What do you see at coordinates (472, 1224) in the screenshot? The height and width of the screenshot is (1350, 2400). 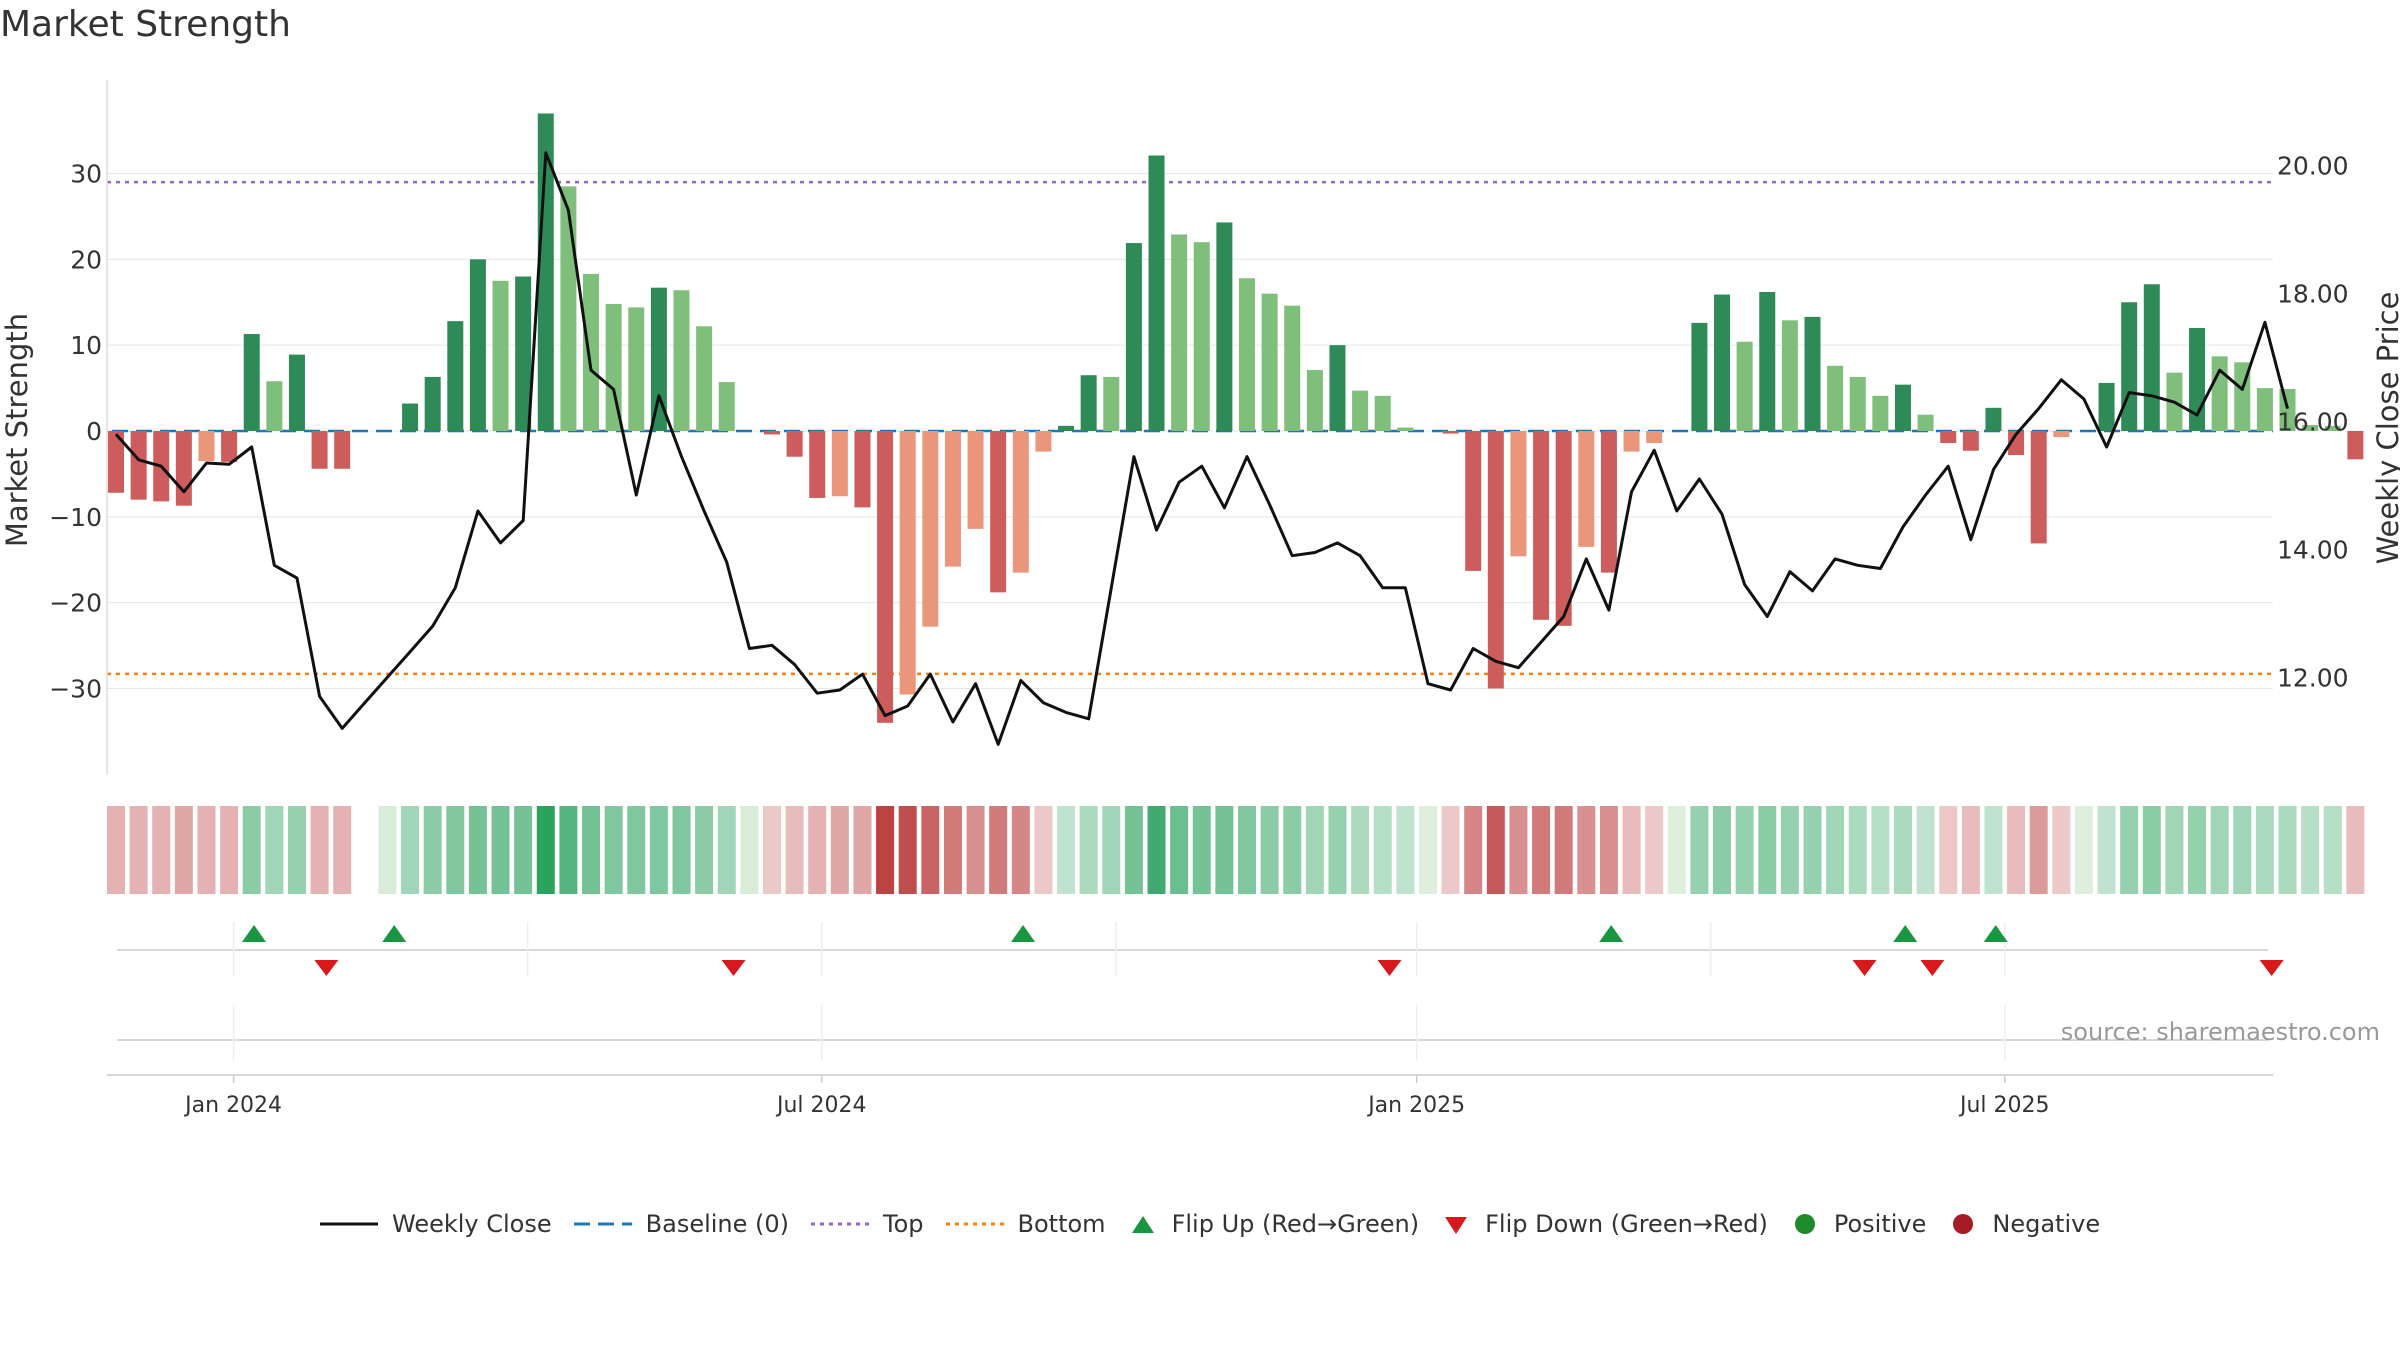 I see `legend-label: Weekly Close` at bounding box center [472, 1224].